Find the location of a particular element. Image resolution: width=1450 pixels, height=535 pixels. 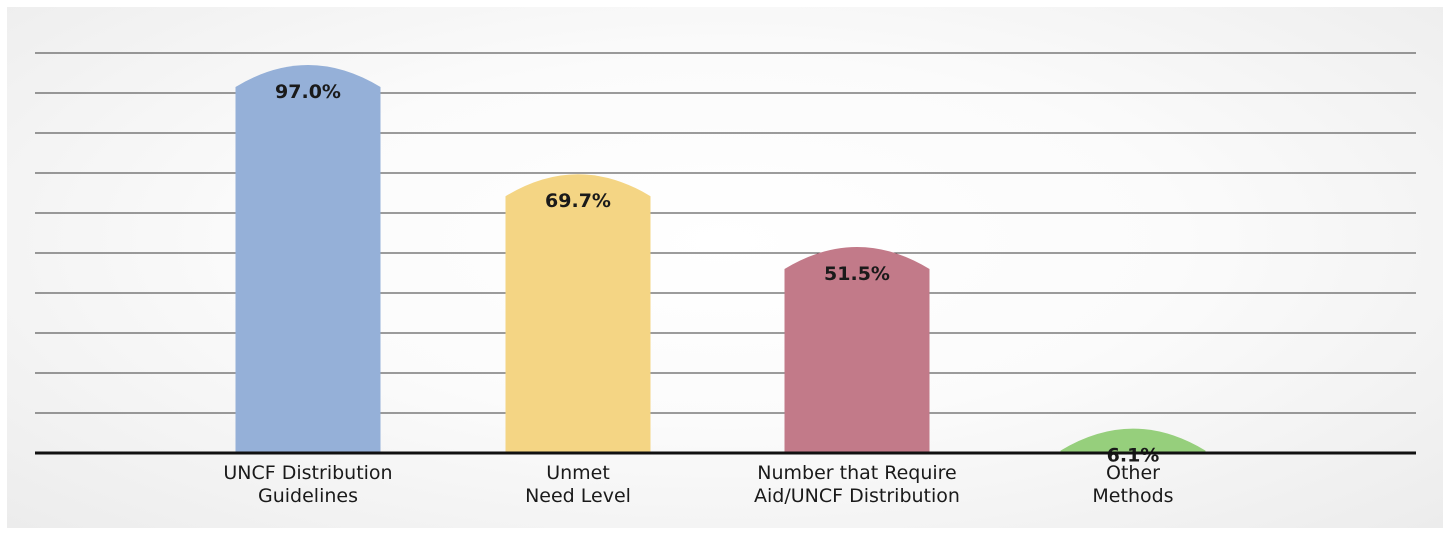

data-label-3: 51.5% is located at coordinates (857, 274).